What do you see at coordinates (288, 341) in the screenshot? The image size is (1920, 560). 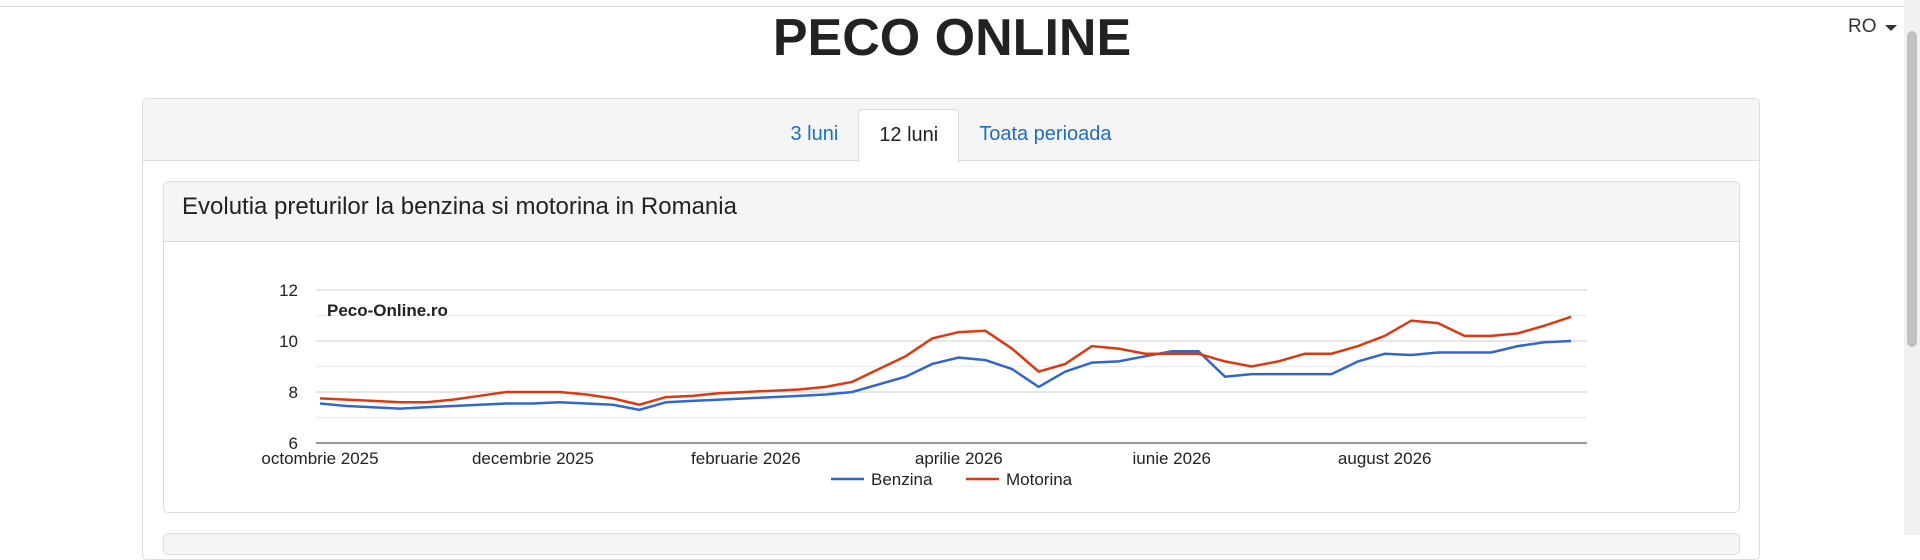 I see `y-tick-label: 10` at bounding box center [288, 341].